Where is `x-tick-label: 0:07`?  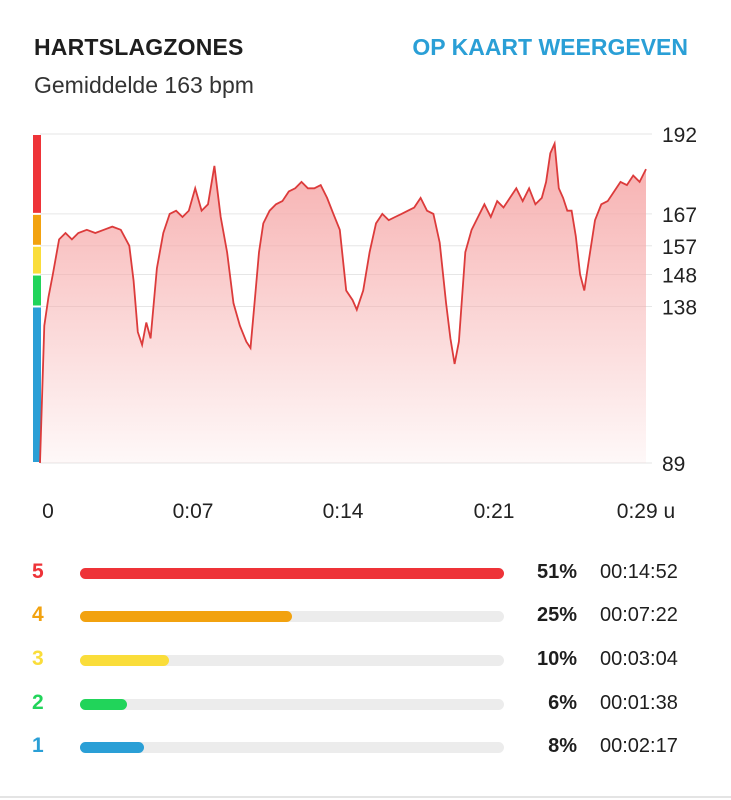 x-tick-label: 0:07 is located at coordinates (193, 511).